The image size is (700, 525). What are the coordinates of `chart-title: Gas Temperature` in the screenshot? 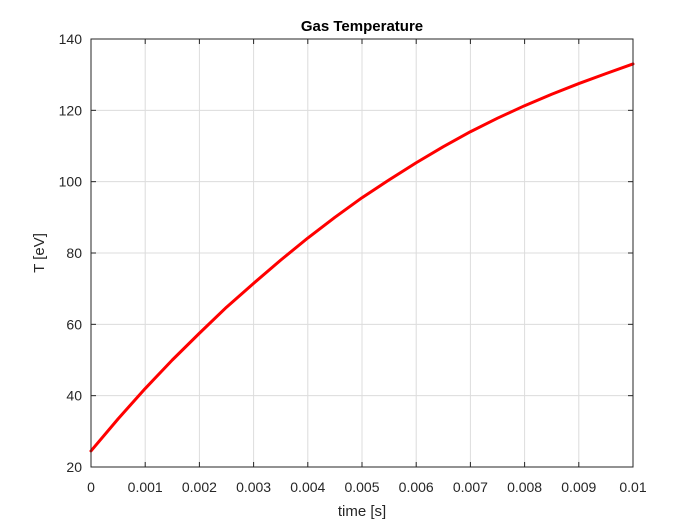 It's located at (362, 26).